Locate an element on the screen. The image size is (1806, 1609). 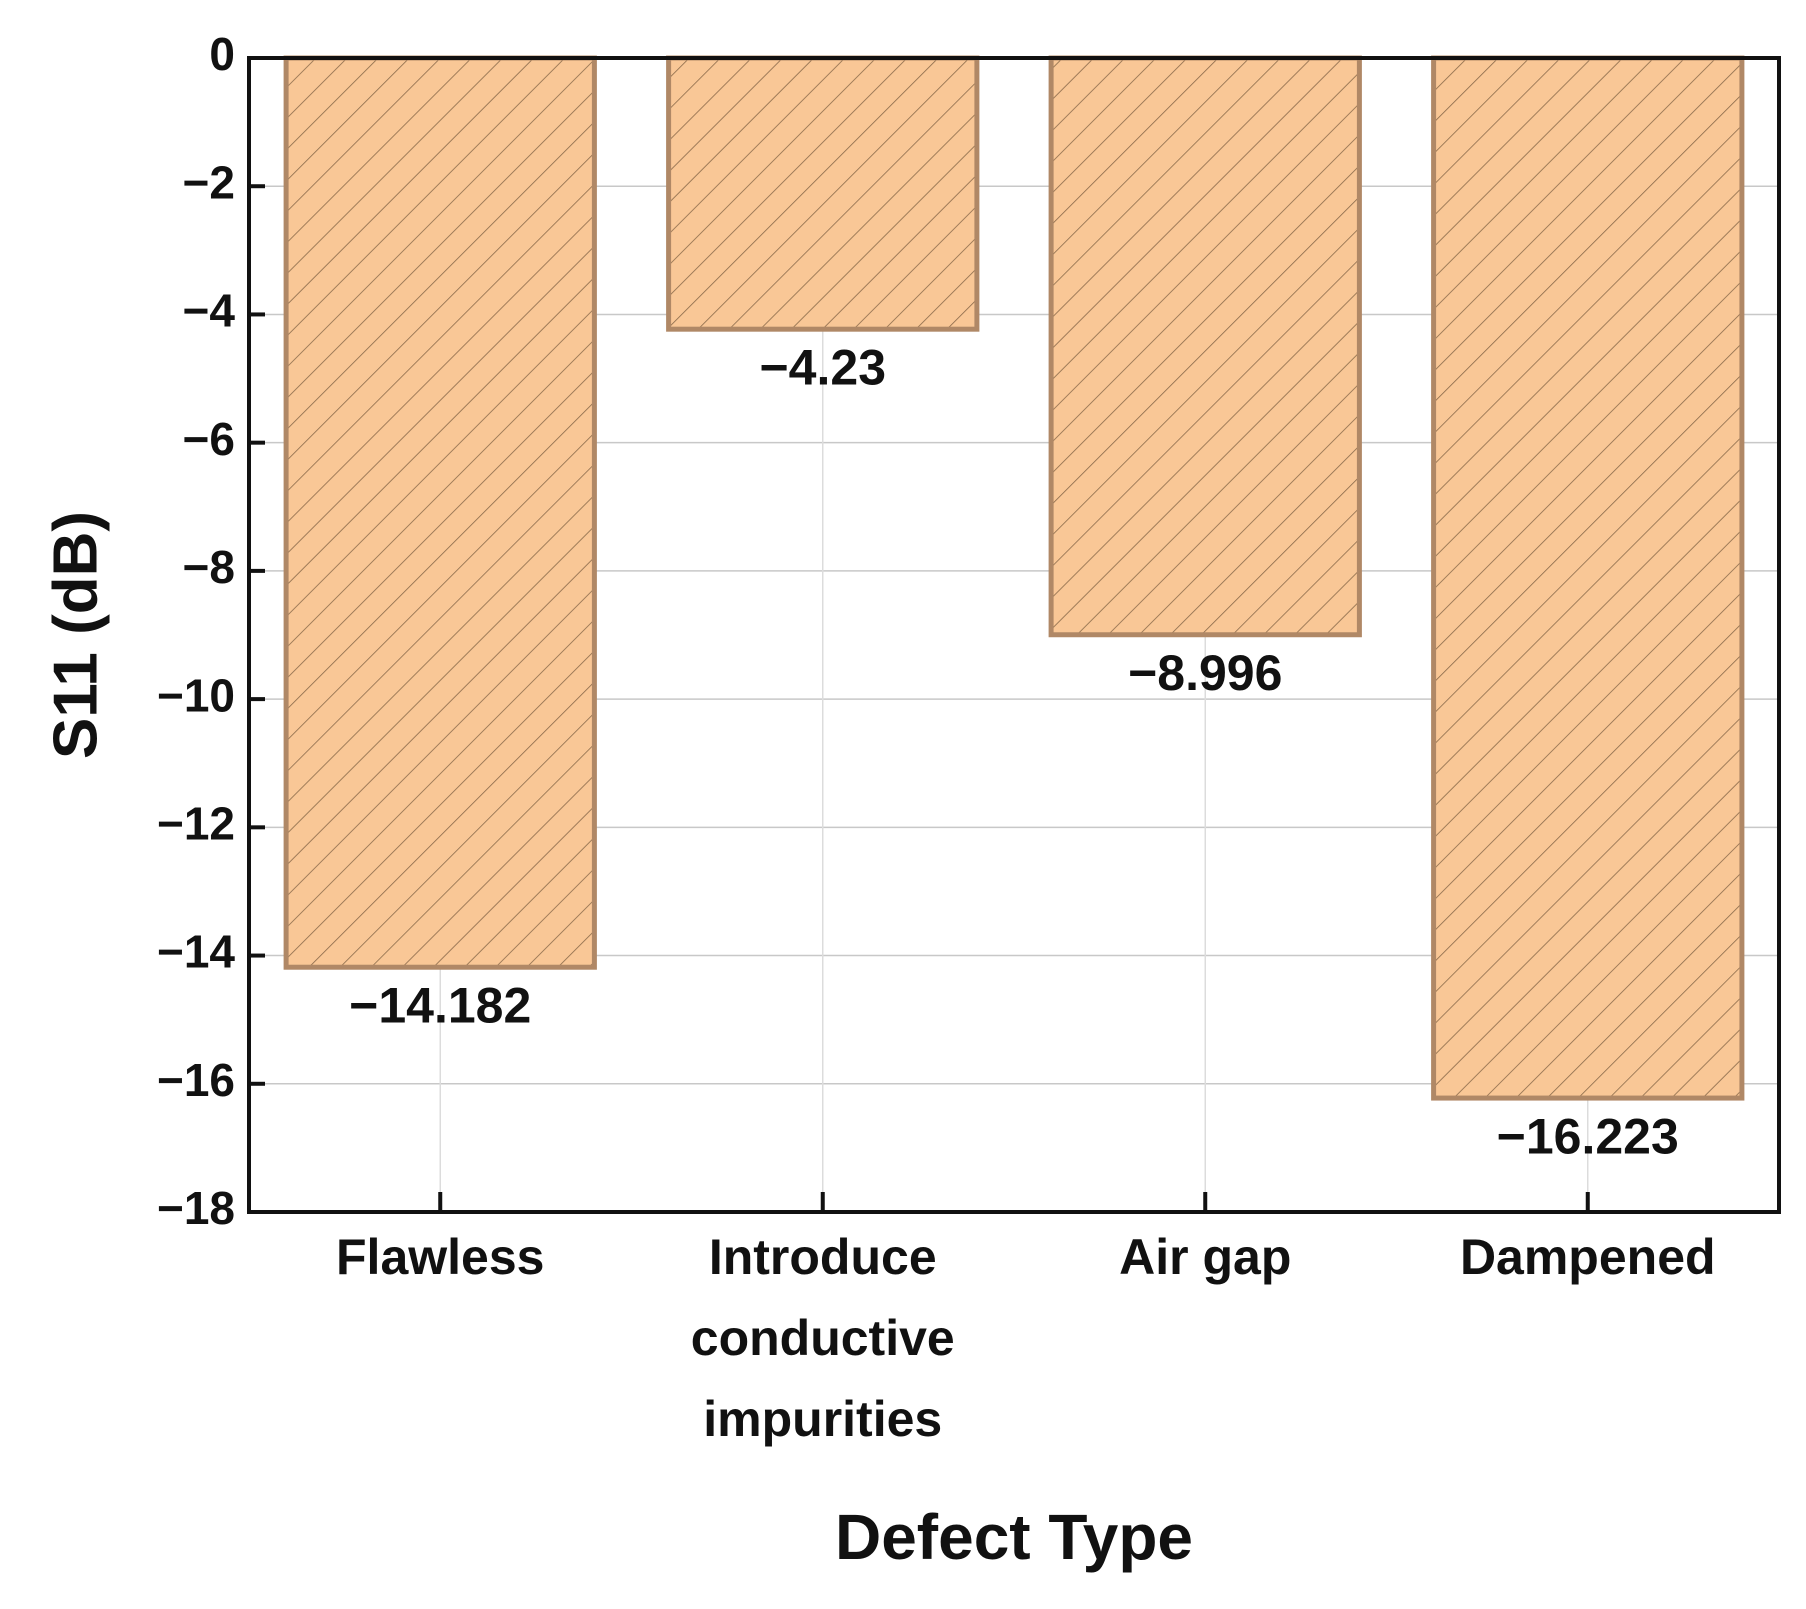
y-axis-title: S11 (dB) is located at coordinates (75, 635).